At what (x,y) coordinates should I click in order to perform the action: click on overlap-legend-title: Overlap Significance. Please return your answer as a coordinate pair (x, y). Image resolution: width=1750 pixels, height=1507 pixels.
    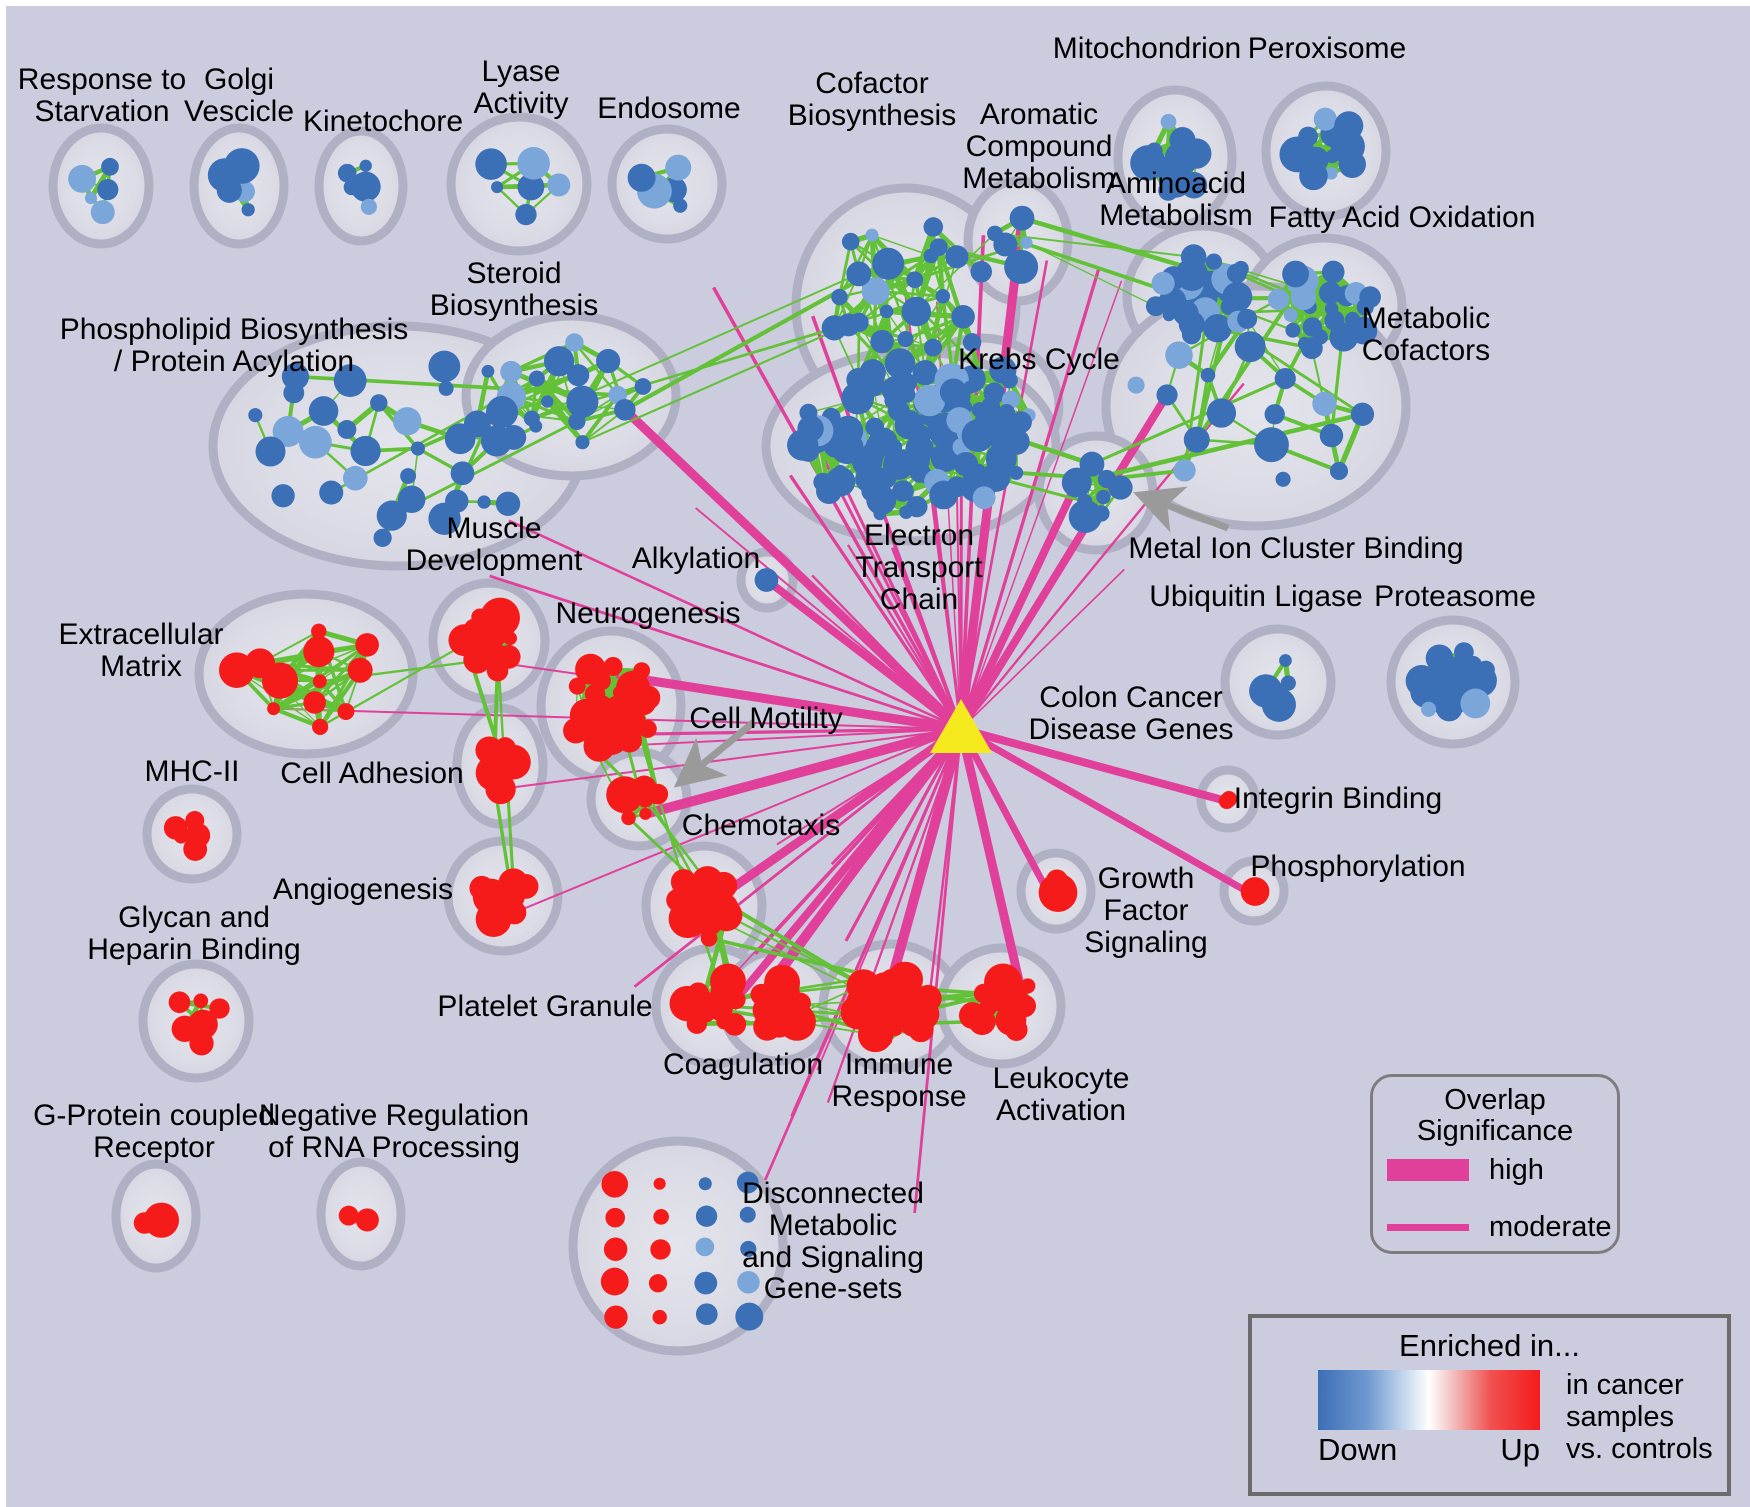
    Looking at the image, I should click on (1495, 1116).